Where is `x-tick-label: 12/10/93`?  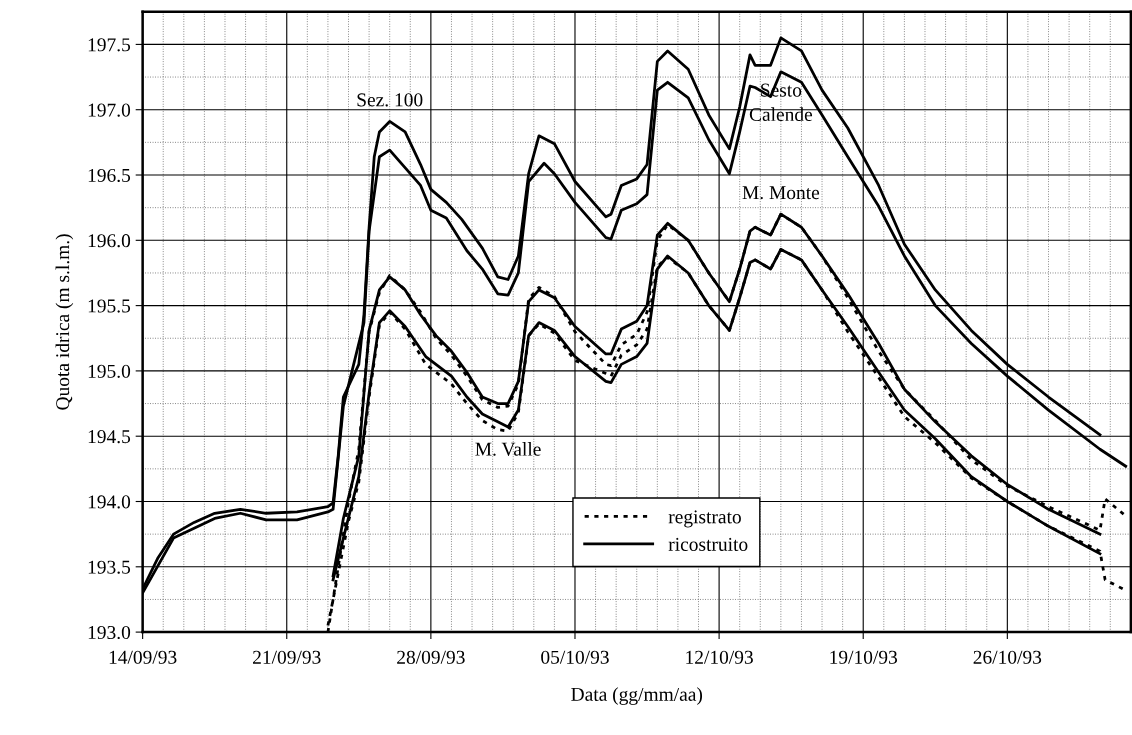
x-tick-label: 12/10/93 is located at coordinates (719, 657).